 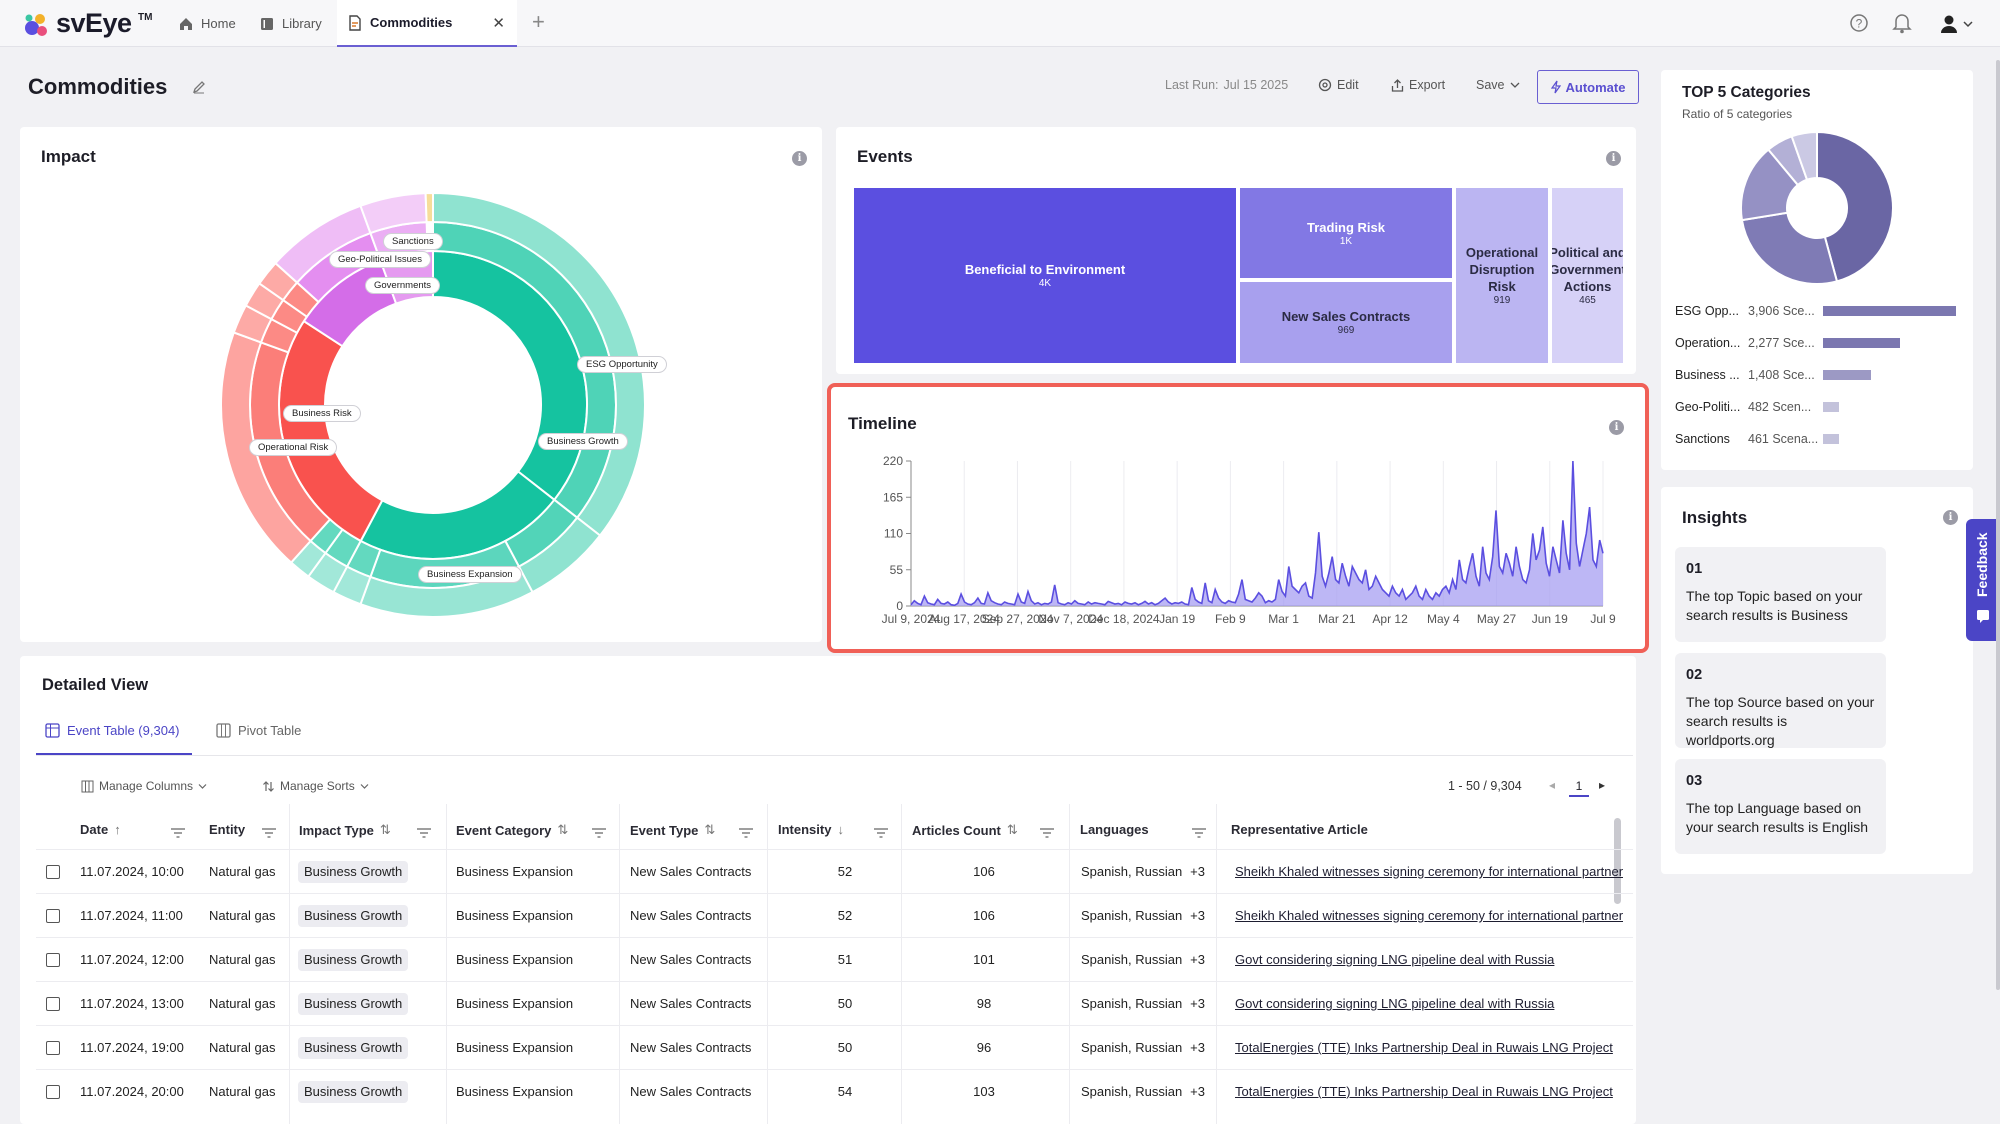 What do you see at coordinates (1957, 24) in the screenshot?
I see `user-menu-icon` at bounding box center [1957, 24].